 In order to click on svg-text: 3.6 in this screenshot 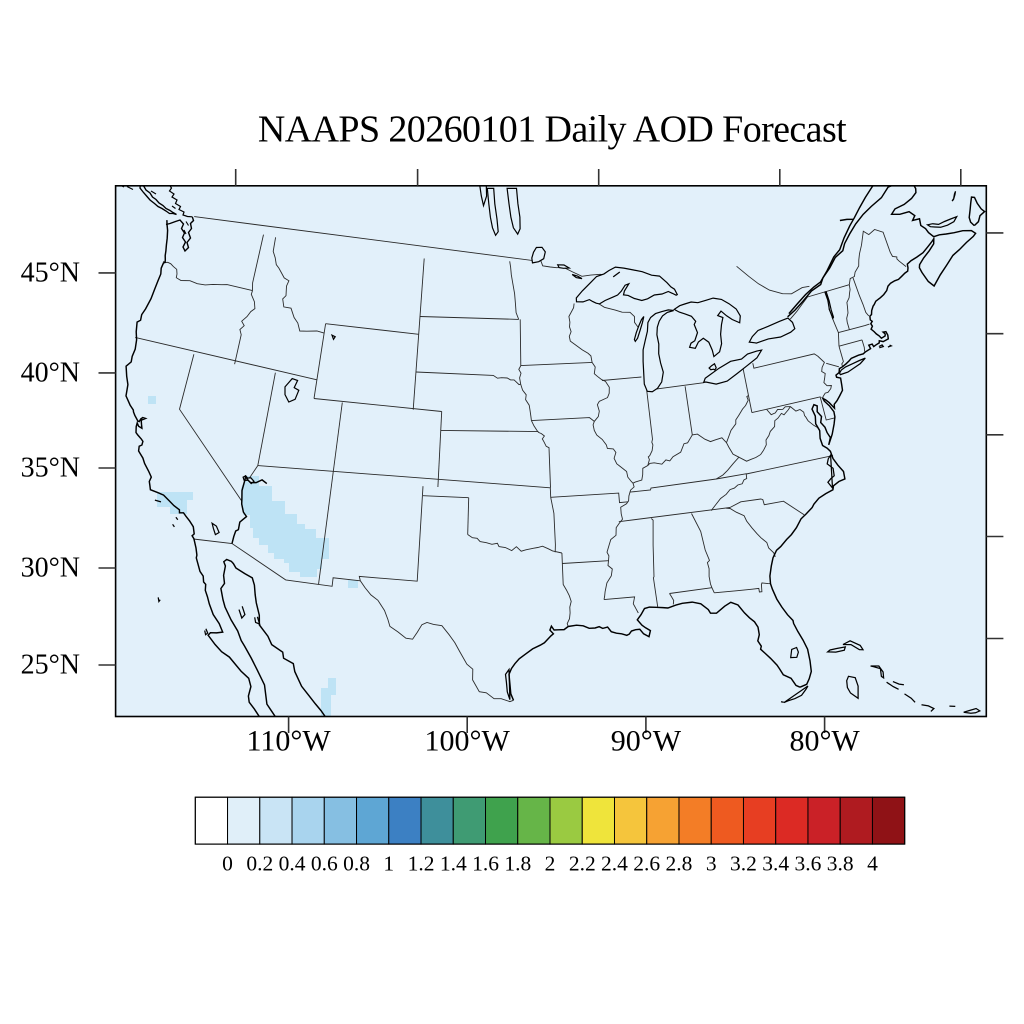, I will do `click(808, 864)`.